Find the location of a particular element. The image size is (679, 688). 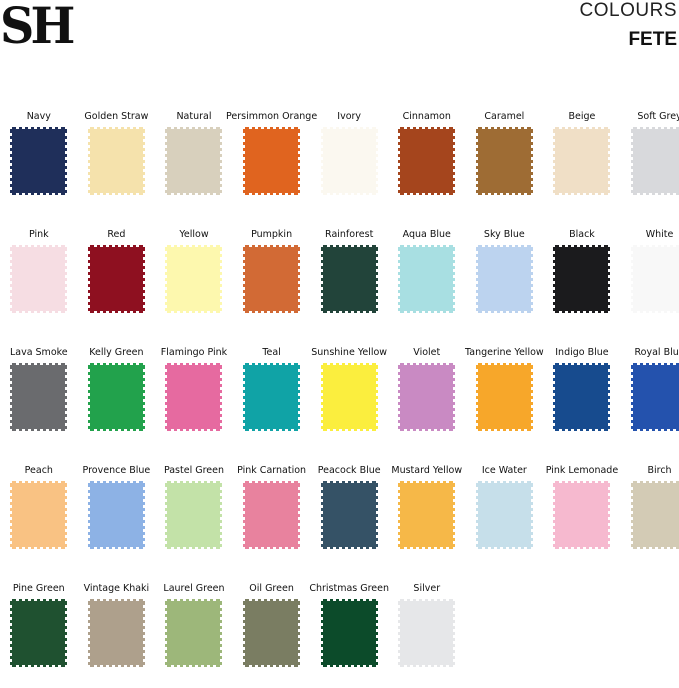

swatch-label: Rainforest is located at coordinates (349, 234).